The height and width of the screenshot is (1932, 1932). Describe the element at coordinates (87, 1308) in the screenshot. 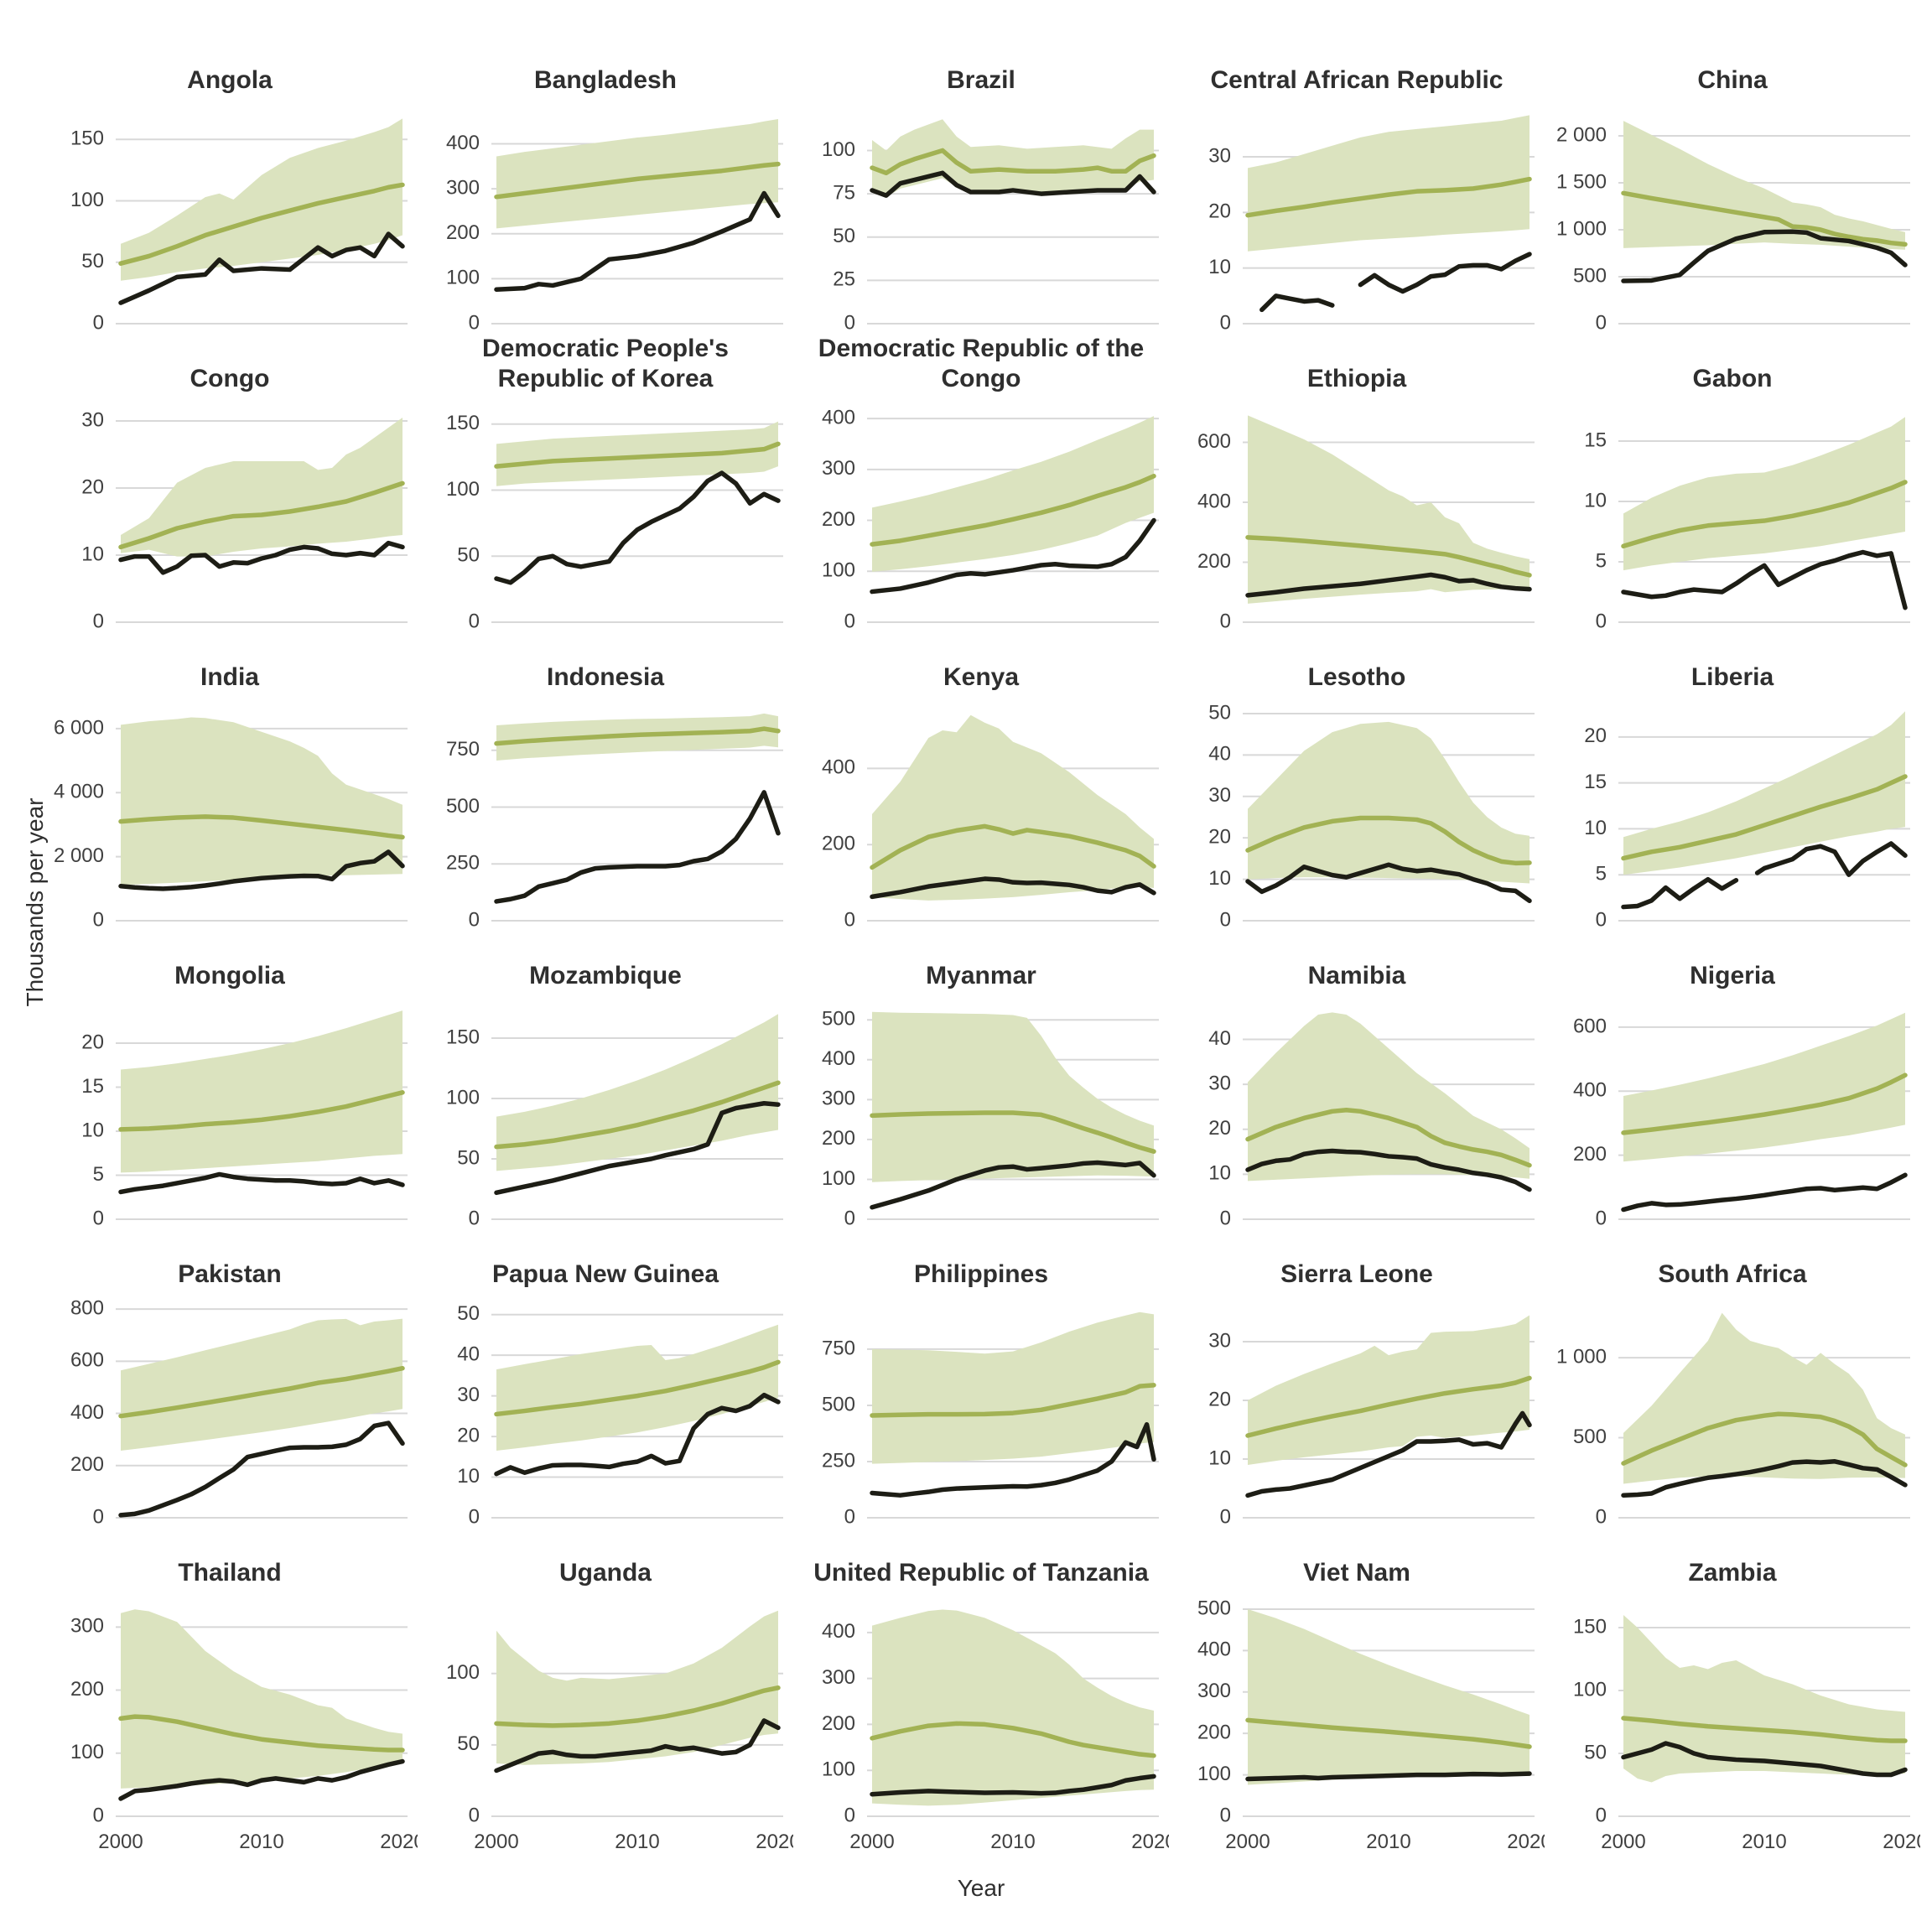

I see `y-tick-label: 800` at that location.